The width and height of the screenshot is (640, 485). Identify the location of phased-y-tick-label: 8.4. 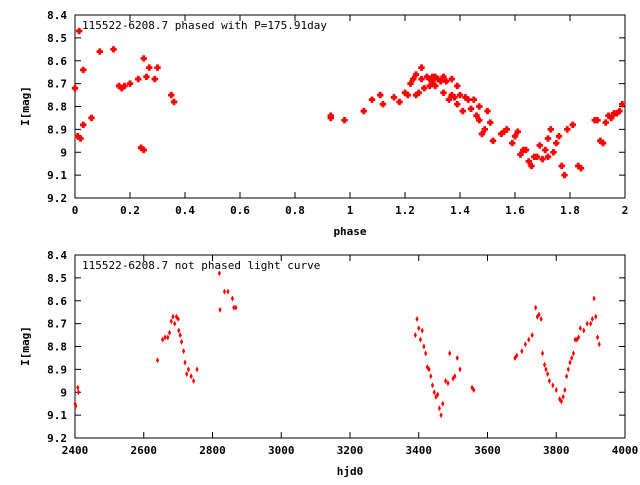
(57, 15).